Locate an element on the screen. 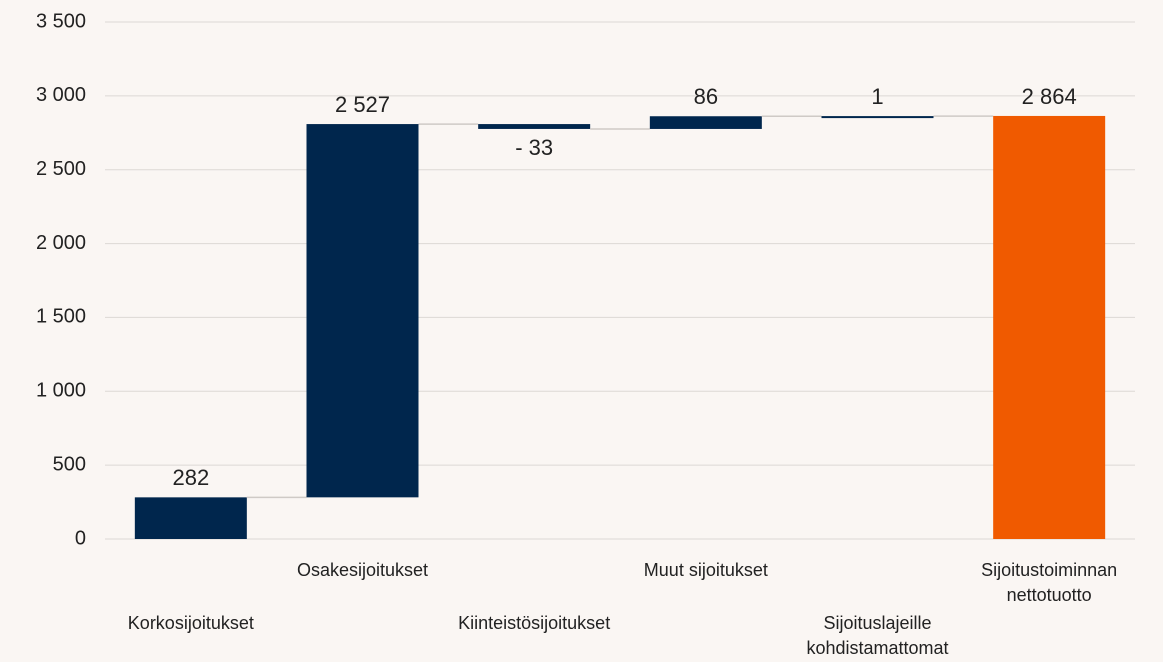 This screenshot has width=1163, height=662. x-tick-label: Sijoitustoiminnan is located at coordinates (1049, 570).